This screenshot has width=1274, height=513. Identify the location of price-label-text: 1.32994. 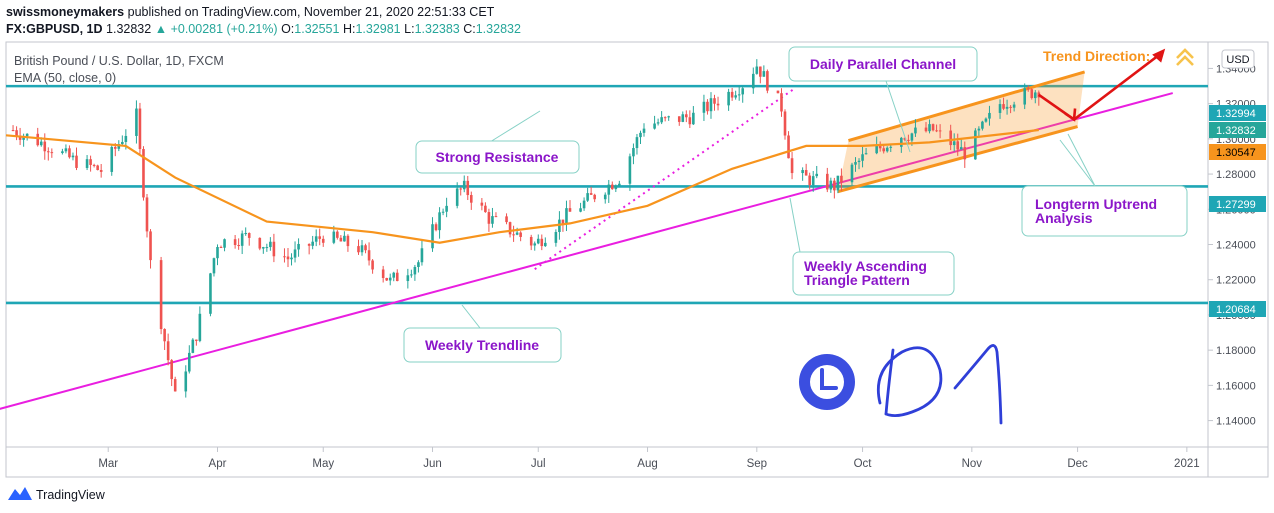
(1236, 114).